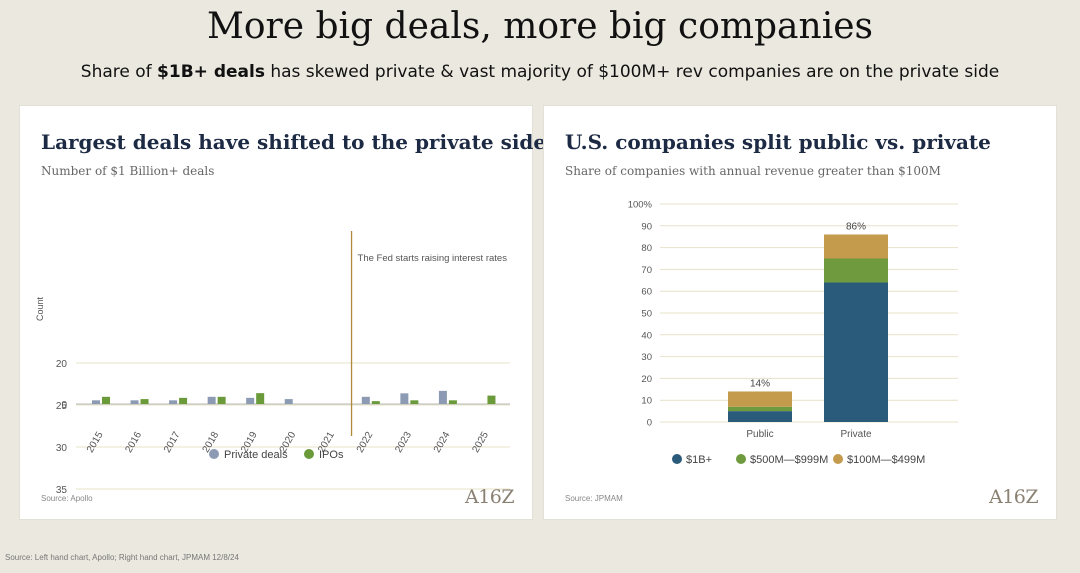 Image resolution: width=1080 pixels, height=573 pixels. What do you see at coordinates (375, 402) in the screenshot?
I see `ipos-bar-2022` at bounding box center [375, 402].